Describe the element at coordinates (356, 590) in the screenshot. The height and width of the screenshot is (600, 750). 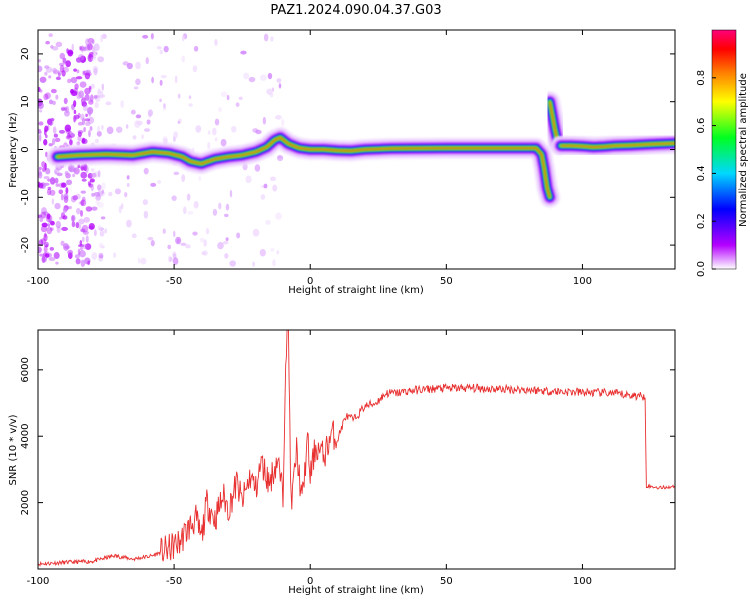
I see `snr-x-axis-label: Height of straight line (km)` at that location.